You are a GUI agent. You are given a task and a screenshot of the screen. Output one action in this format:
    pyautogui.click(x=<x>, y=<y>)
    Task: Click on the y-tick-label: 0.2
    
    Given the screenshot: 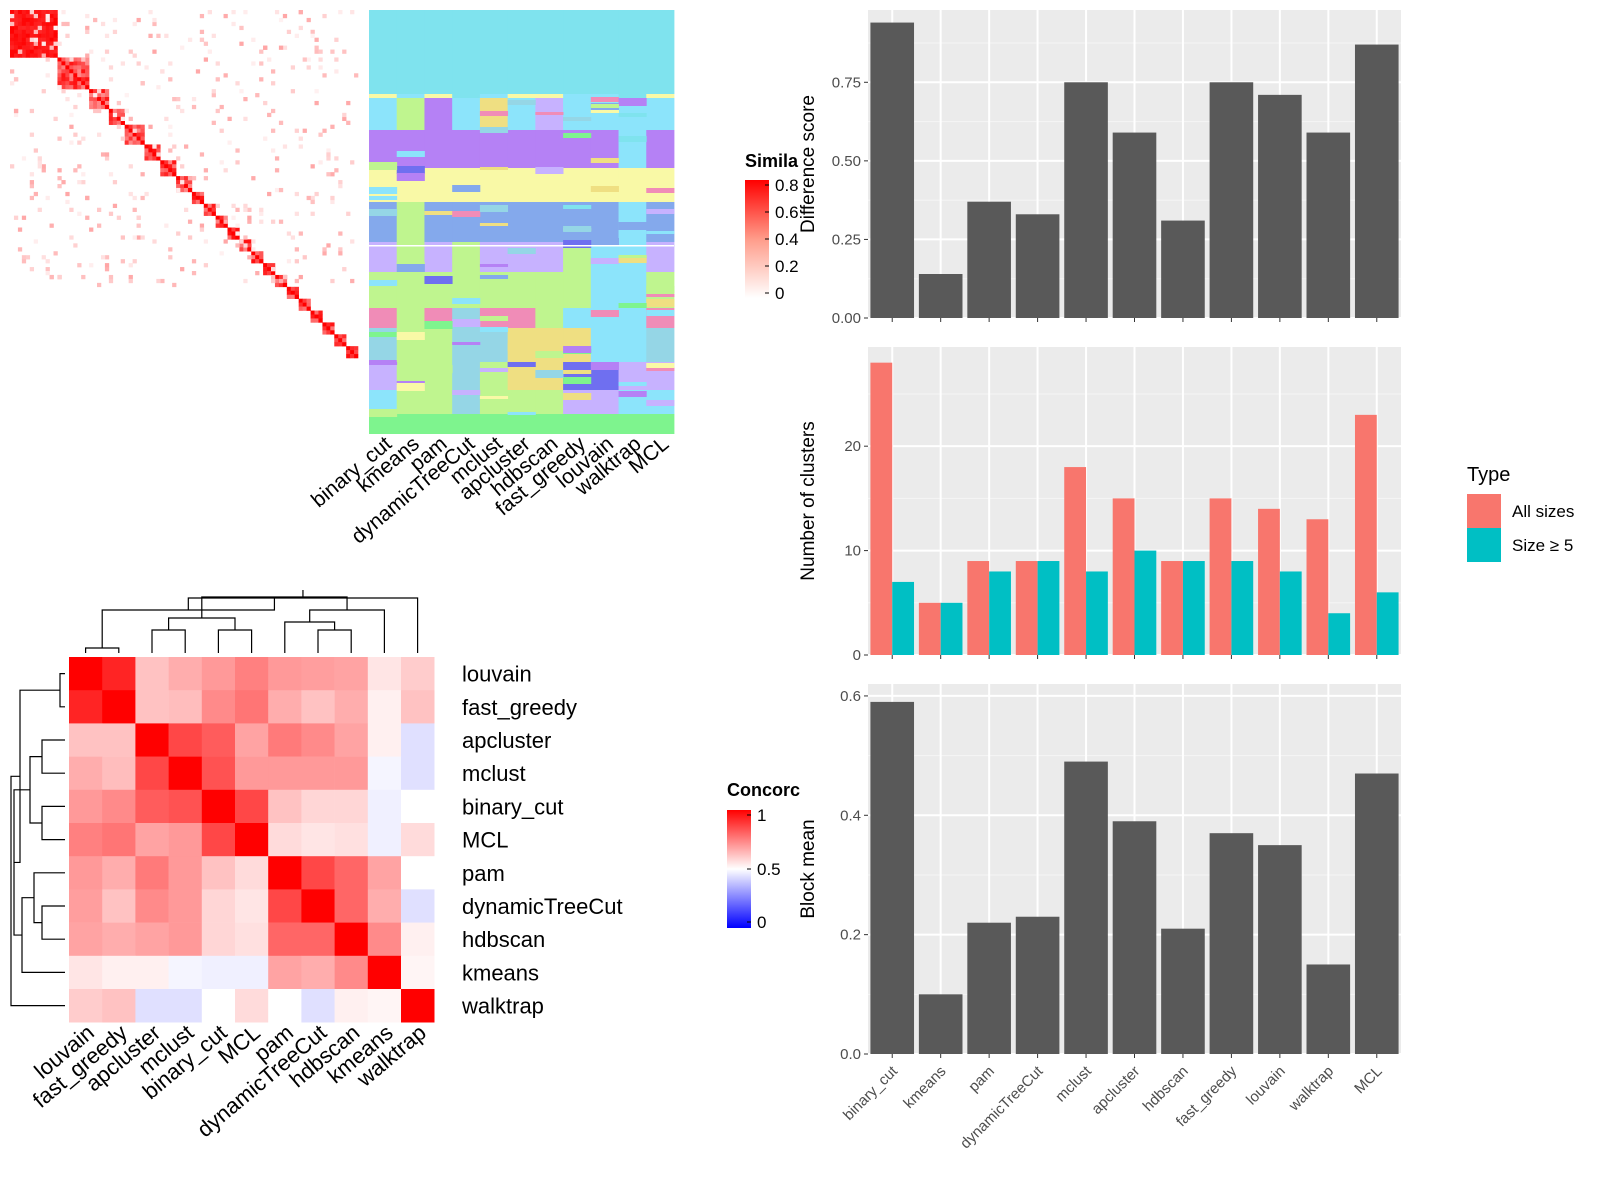 What is the action you would take?
    pyautogui.click(x=850, y=935)
    